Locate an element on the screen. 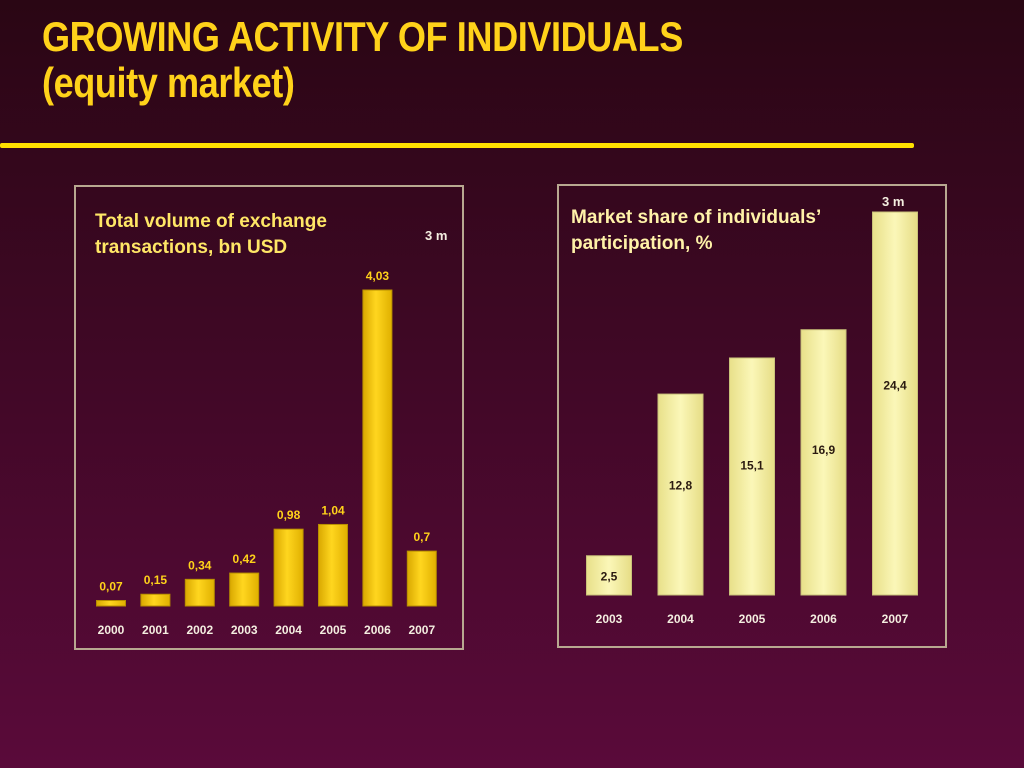 The height and width of the screenshot is (768, 1024). volume-tick-label-2005: 2005 is located at coordinates (333, 630).